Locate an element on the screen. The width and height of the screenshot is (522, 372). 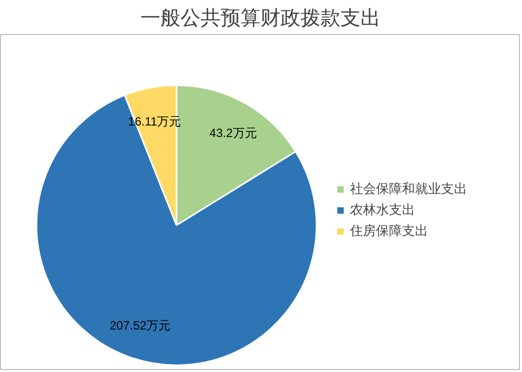
legend-label: 农林水支出 is located at coordinates (382, 210).